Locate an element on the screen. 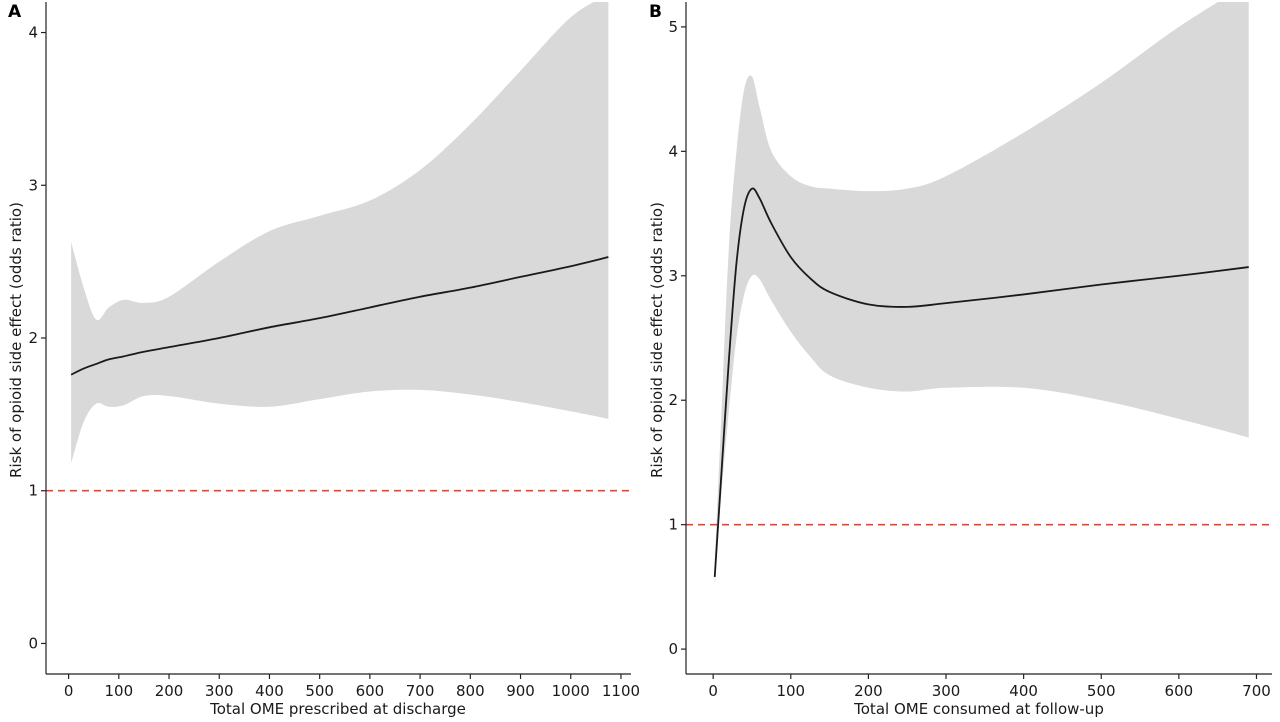 The width and height of the screenshot is (1280, 722). panel-a-y-tick-label: 2 is located at coordinates (33, 338).